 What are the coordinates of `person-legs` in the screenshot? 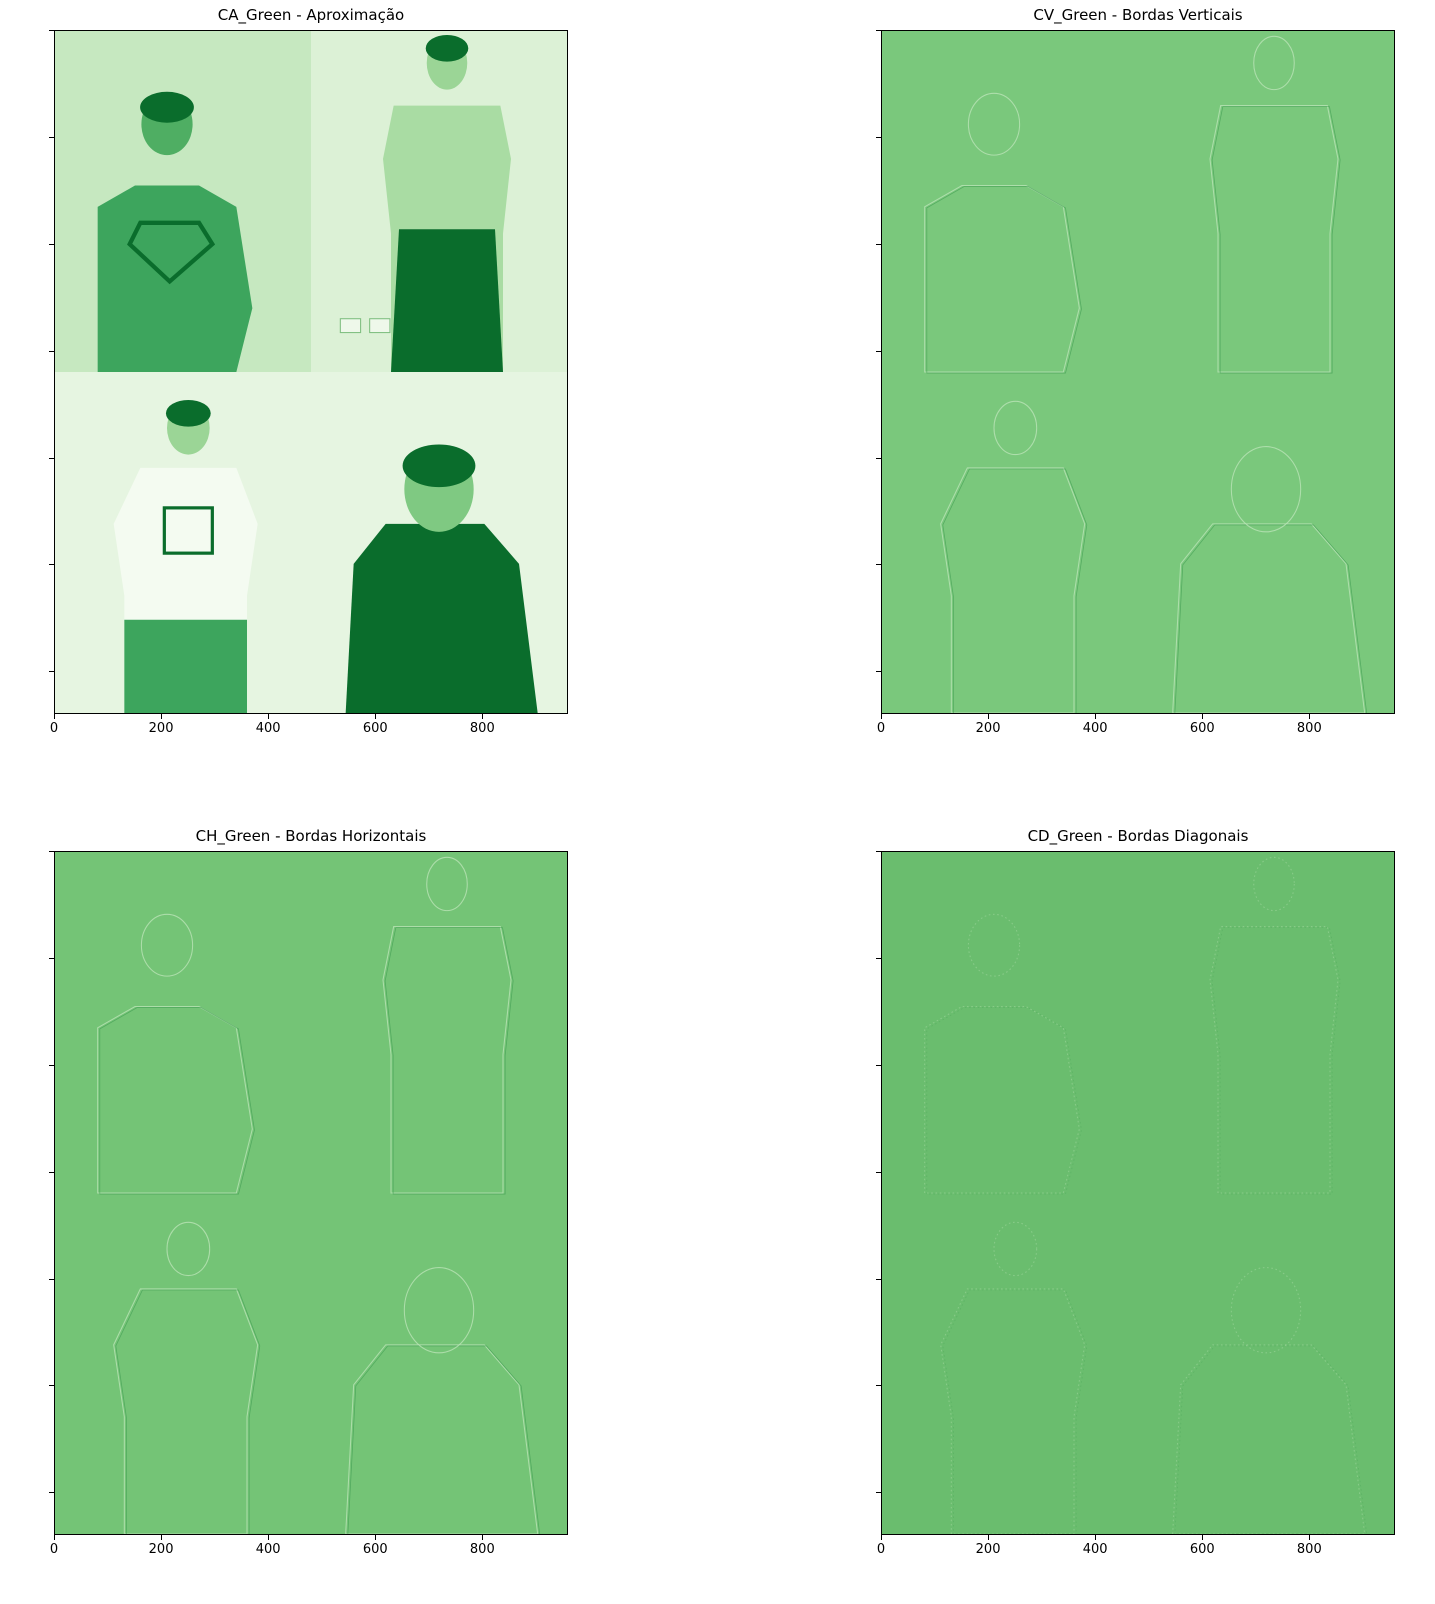 It's located at (447, 300).